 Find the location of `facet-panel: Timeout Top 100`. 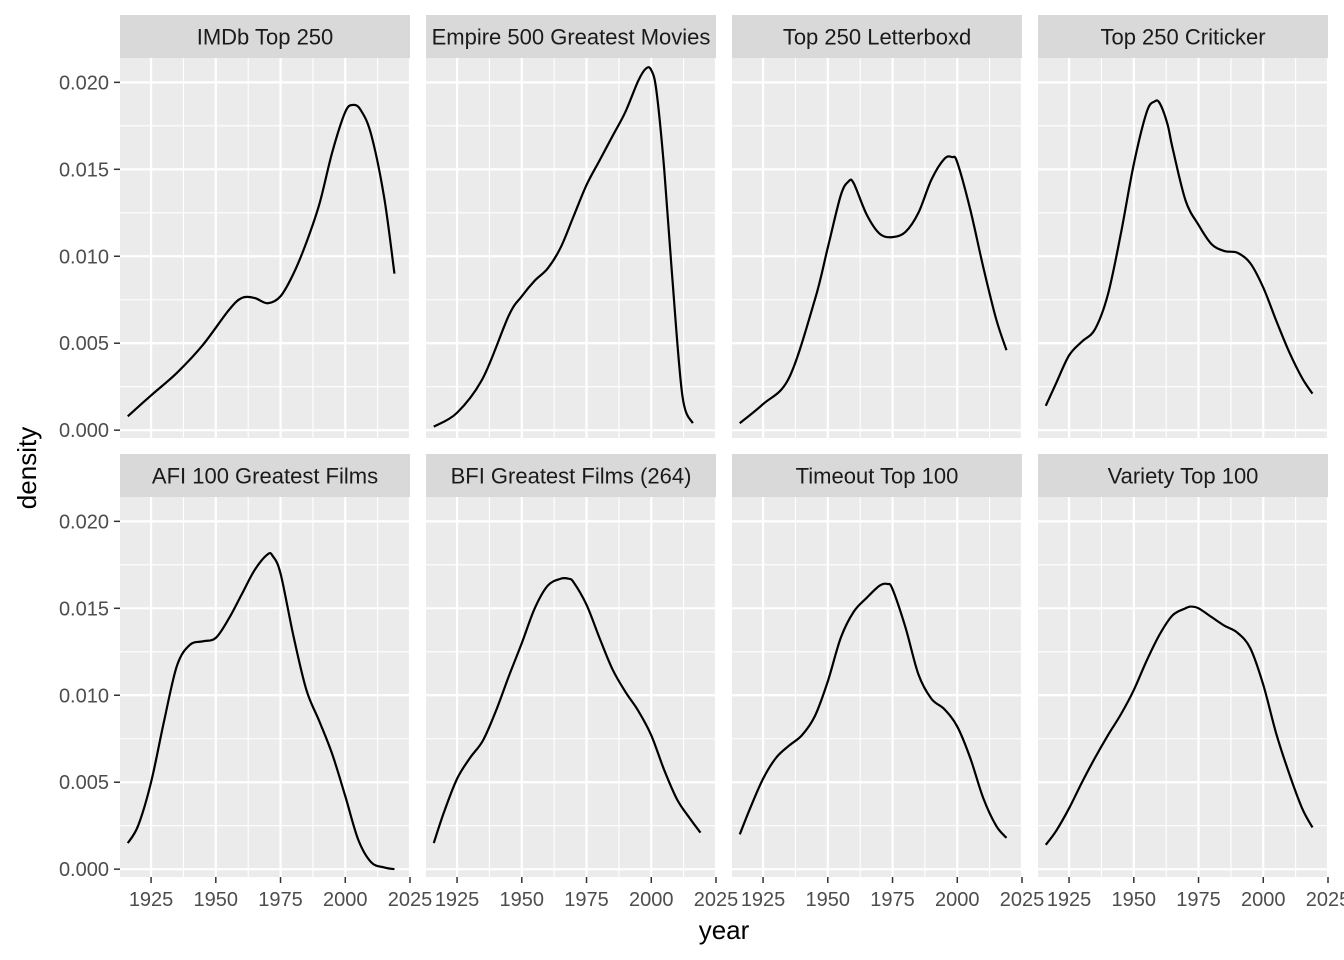

facet-panel: Timeout Top 100 is located at coordinates (878, 665).